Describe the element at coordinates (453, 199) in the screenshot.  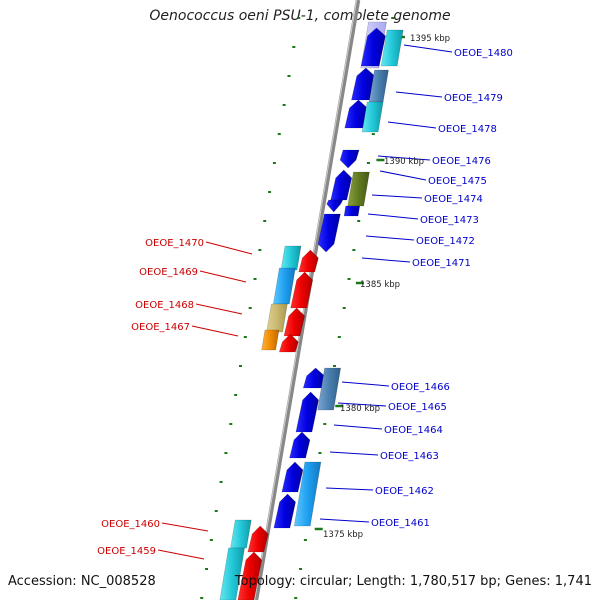
I see `gene-label-forward: OEOE_1474` at that location.